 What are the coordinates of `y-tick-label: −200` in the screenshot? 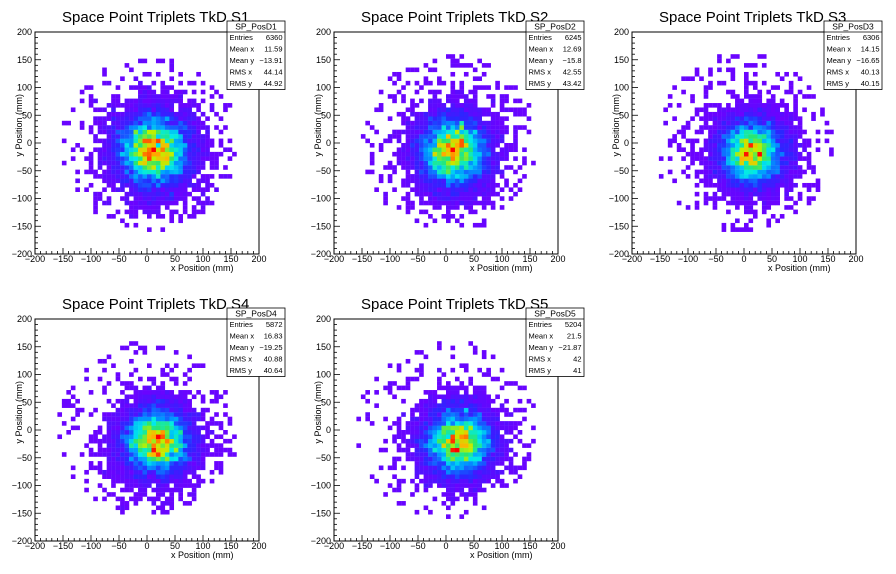 It's located at (321, 541).